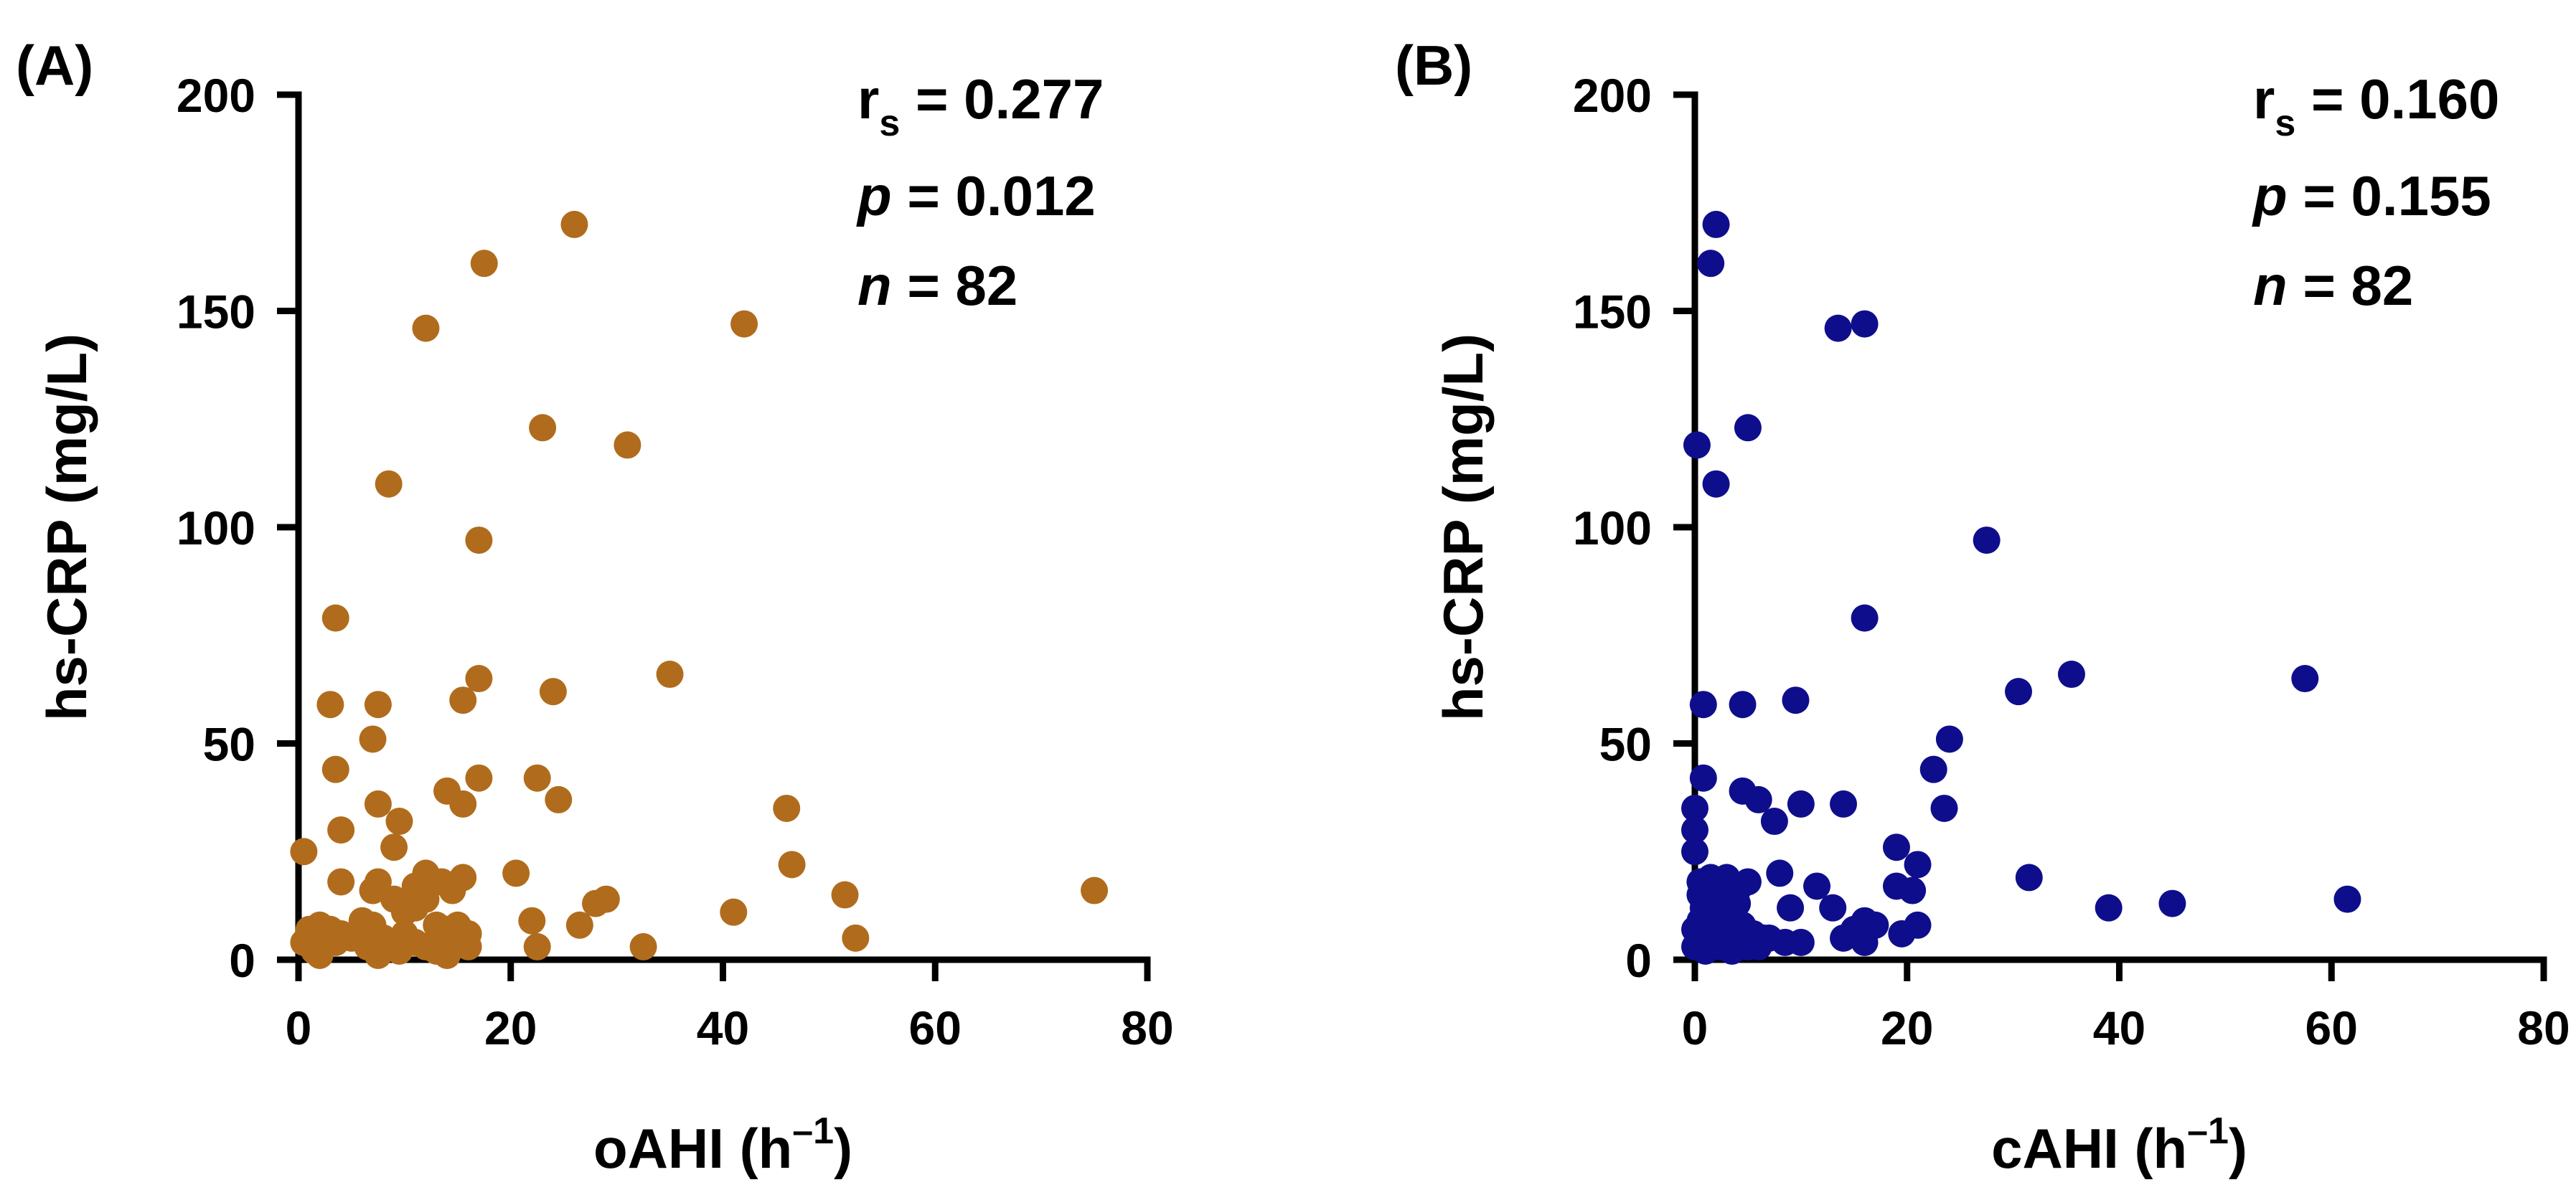  What do you see at coordinates (874, 195) in the screenshot?
I see `stat-p-label: p` at bounding box center [874, 195].